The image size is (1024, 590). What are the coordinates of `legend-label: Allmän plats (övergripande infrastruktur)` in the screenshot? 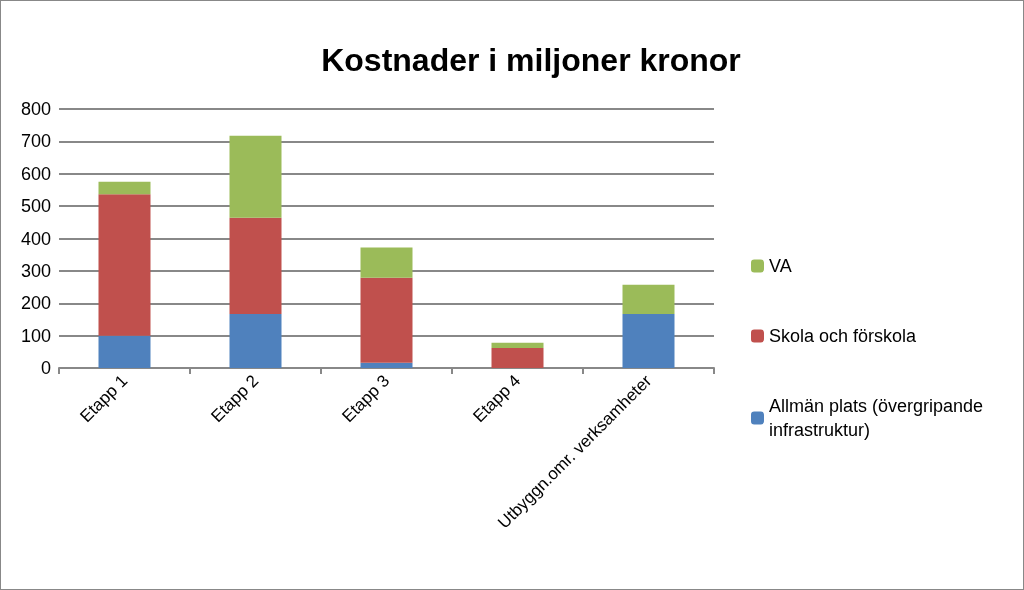 It's located at (879, 418).